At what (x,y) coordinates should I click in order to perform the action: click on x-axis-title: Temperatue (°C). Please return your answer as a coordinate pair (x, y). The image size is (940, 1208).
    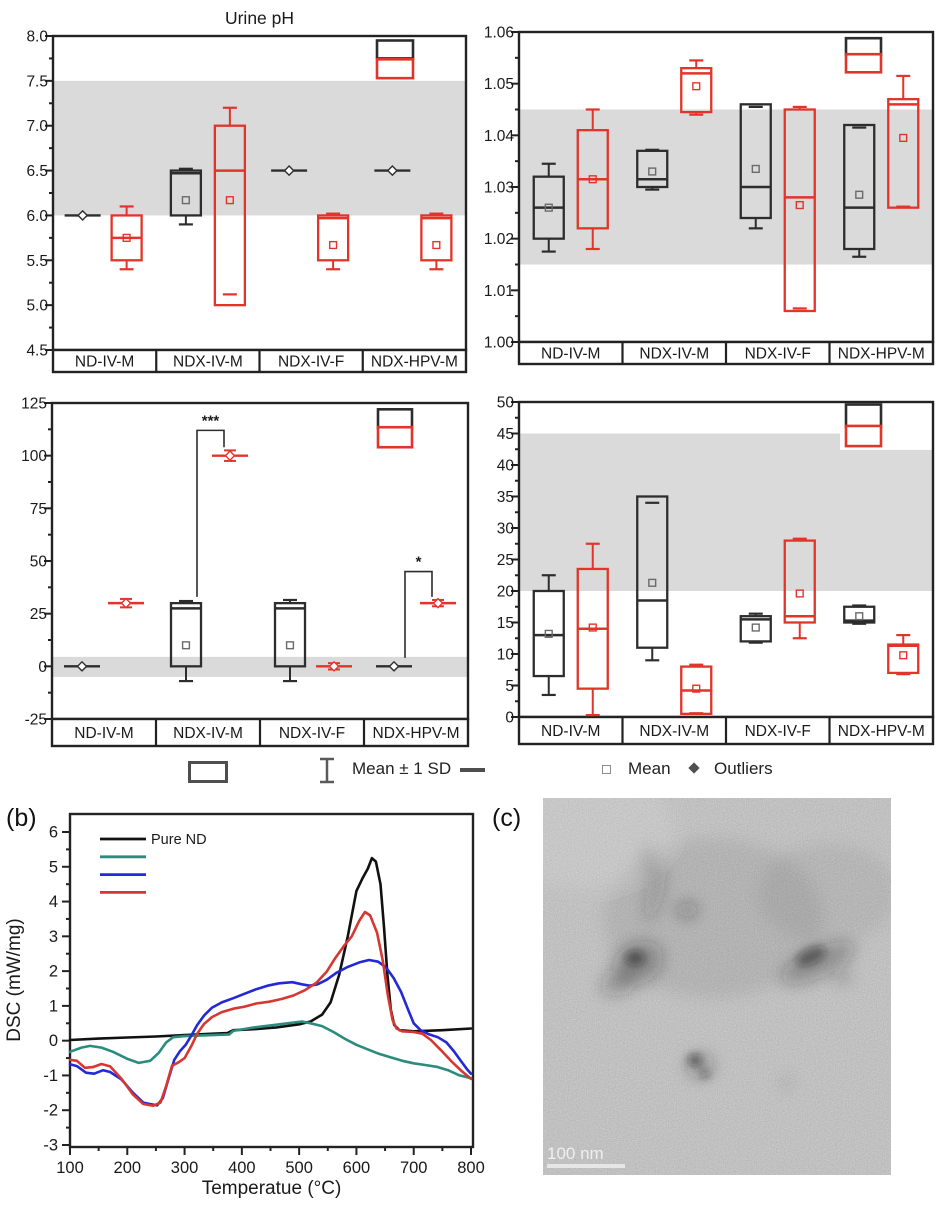
    Looking at the image, I should click on (272, 1188).